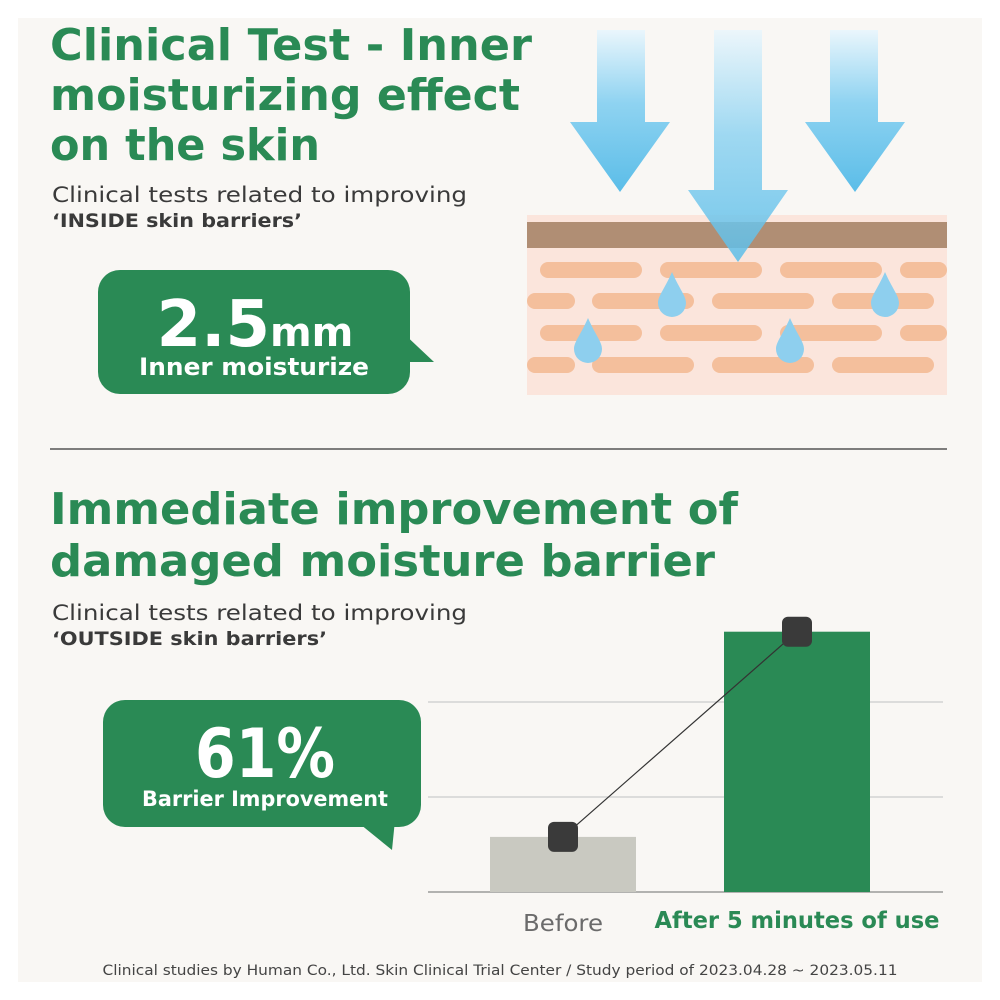 The image size is (1000, 1000). I want to click on bar, so click(797, 761).